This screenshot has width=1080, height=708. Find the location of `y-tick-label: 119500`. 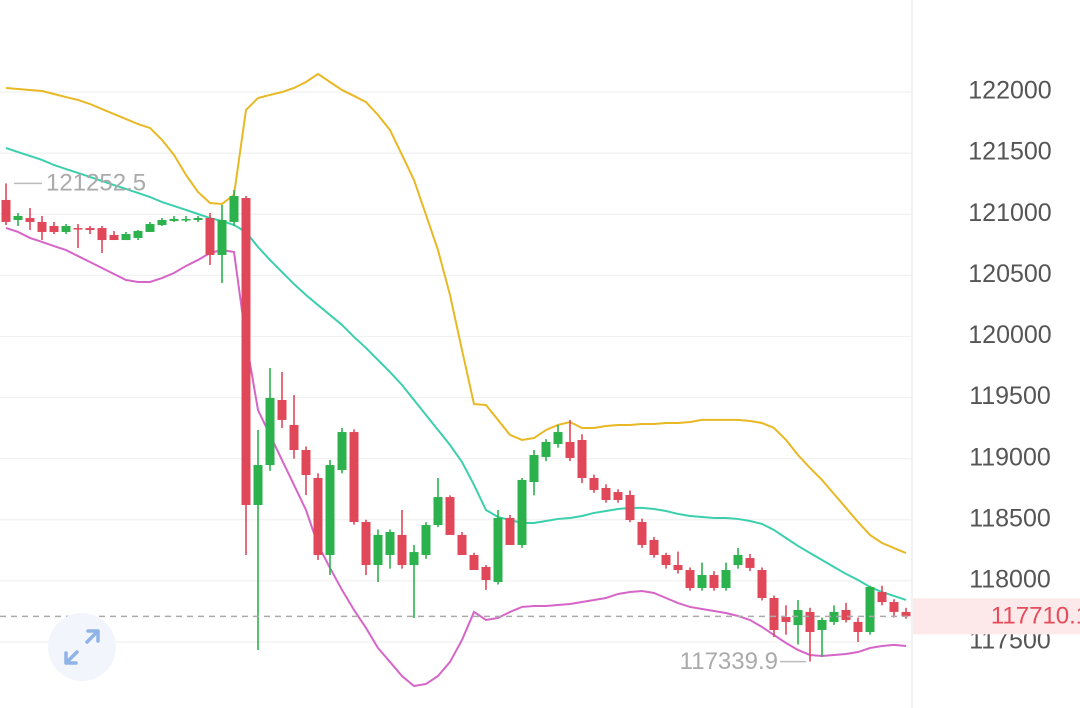

y-tick-label: 119500 is located at coordinates (1010, 396).